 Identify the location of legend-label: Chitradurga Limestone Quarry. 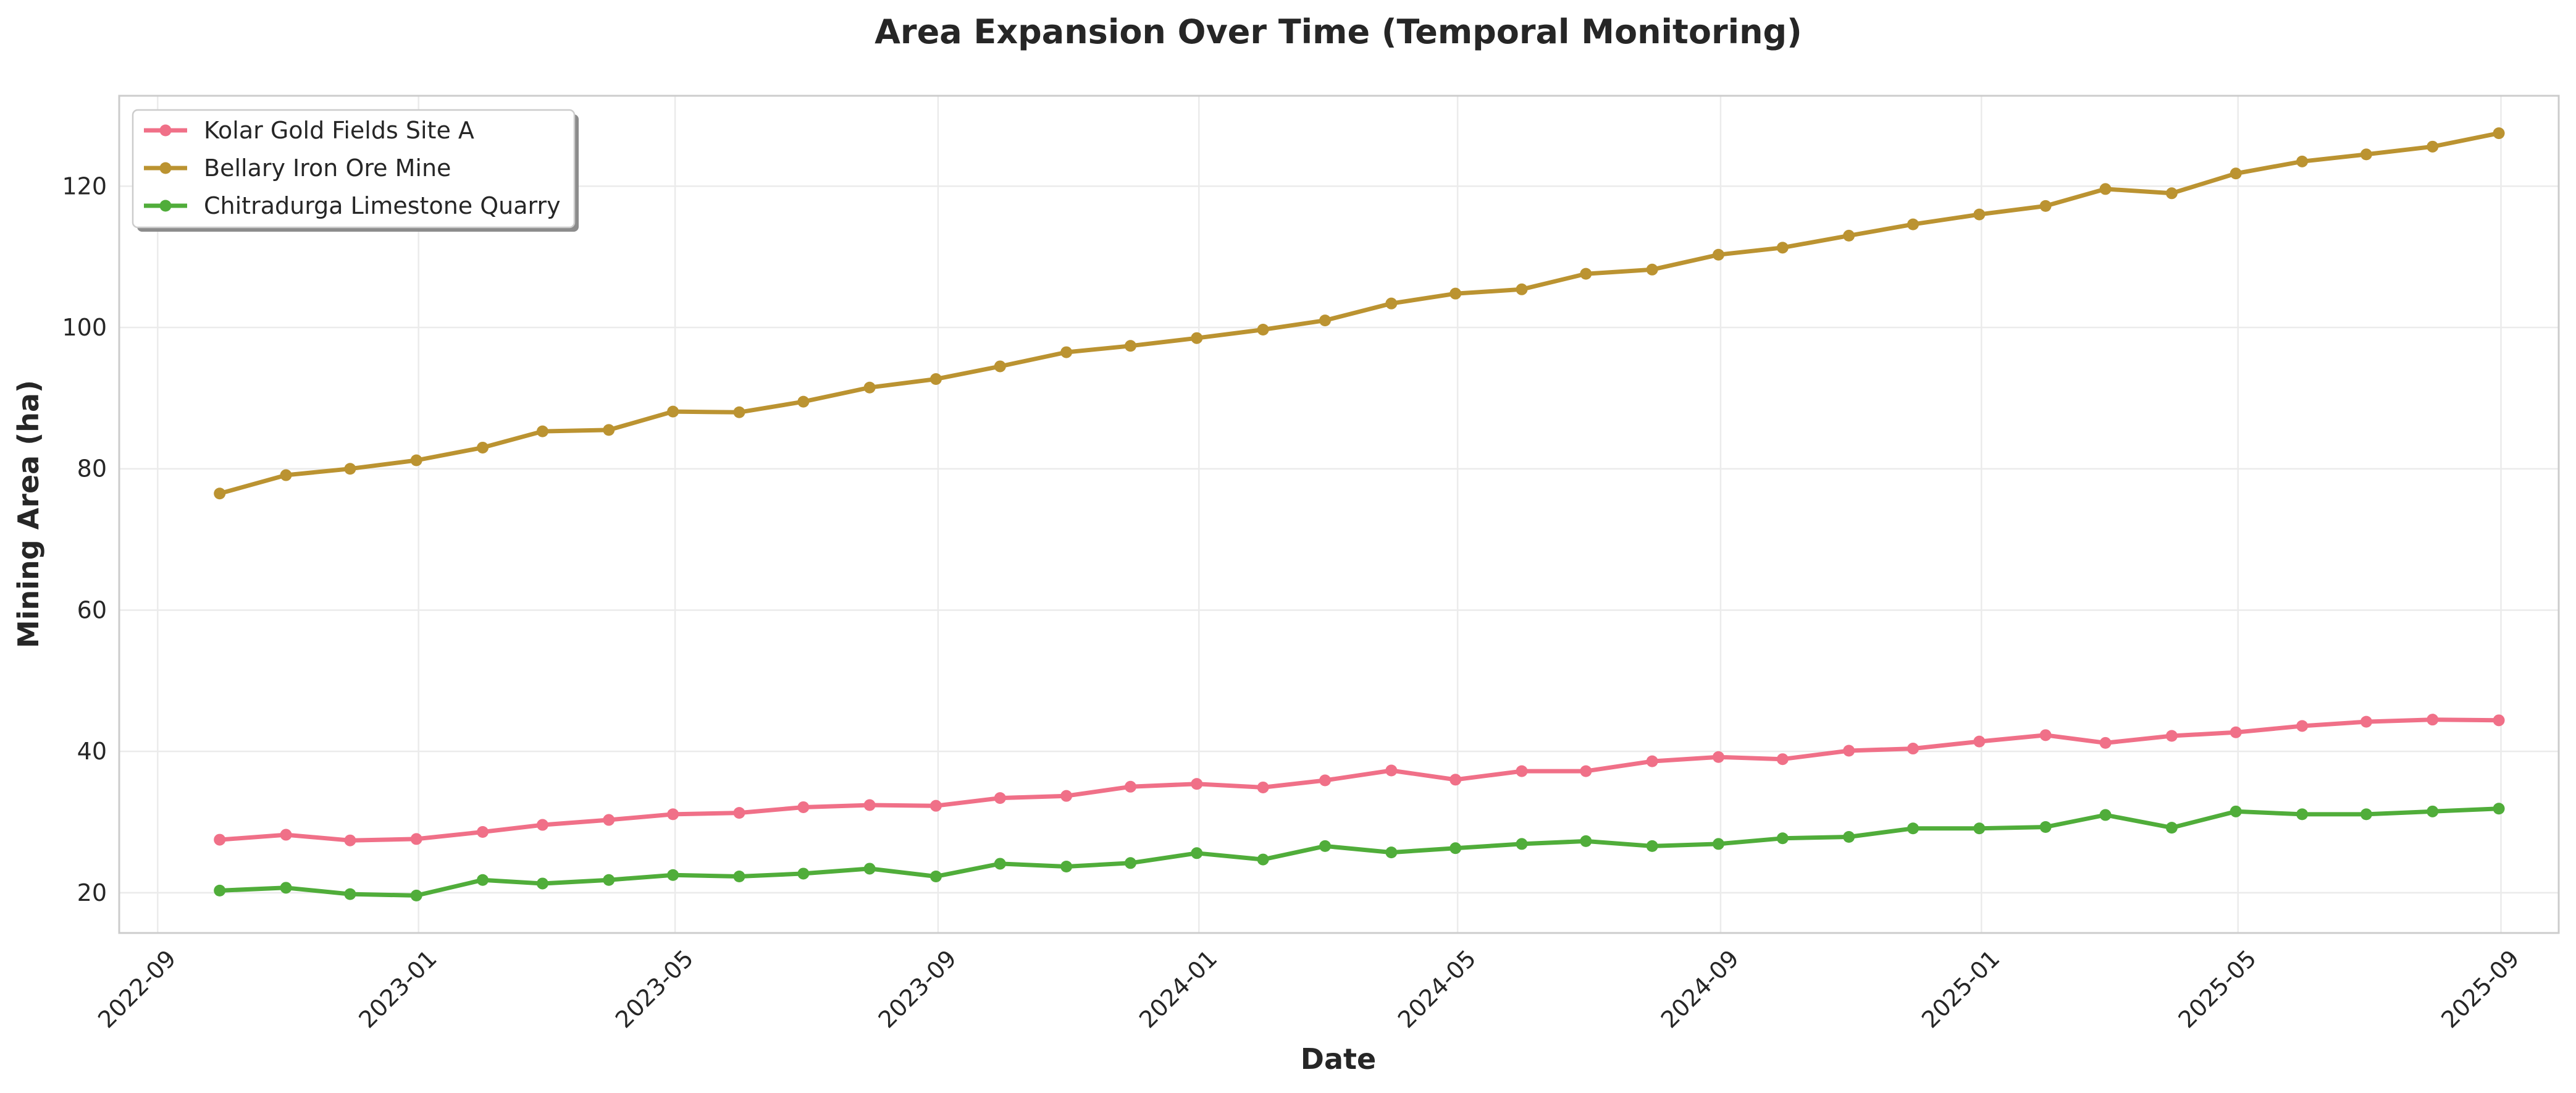
(382, 206).